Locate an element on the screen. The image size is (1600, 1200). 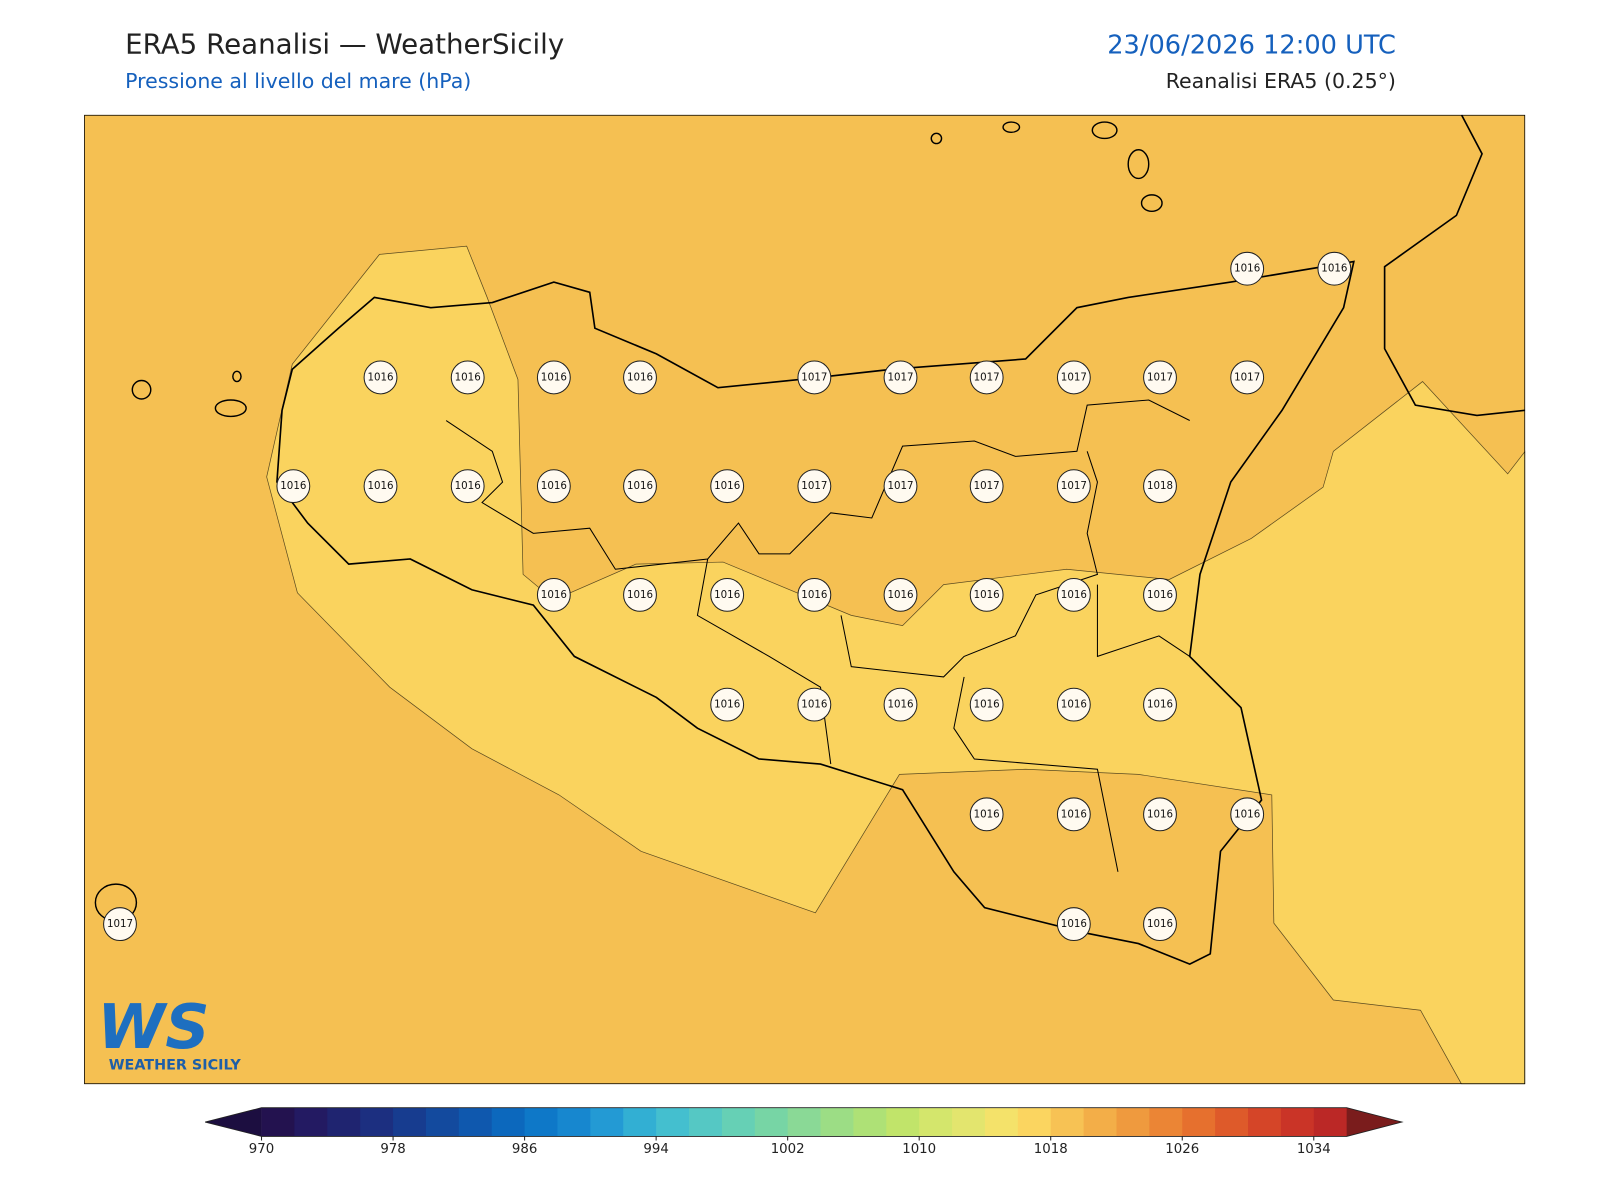
station-value: 1018 is located at coordinates (1160, 486).